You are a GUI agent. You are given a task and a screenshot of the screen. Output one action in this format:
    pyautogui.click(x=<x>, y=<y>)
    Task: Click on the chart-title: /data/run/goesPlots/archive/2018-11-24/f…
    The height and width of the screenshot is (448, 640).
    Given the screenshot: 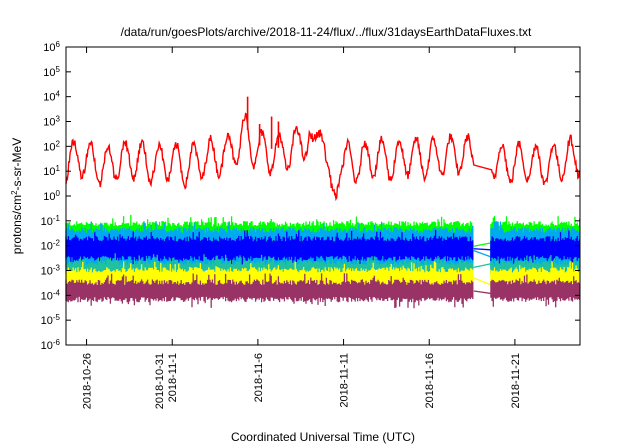 What is the action you would take?
    pyautogui.click(x=326, y=32)
    